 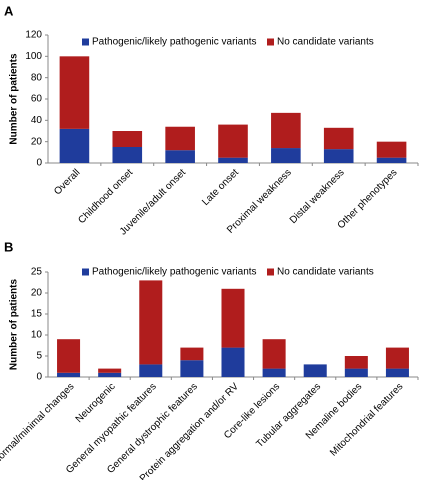 I want to click on y-tick-label: 10, so click(x=37, y=335).